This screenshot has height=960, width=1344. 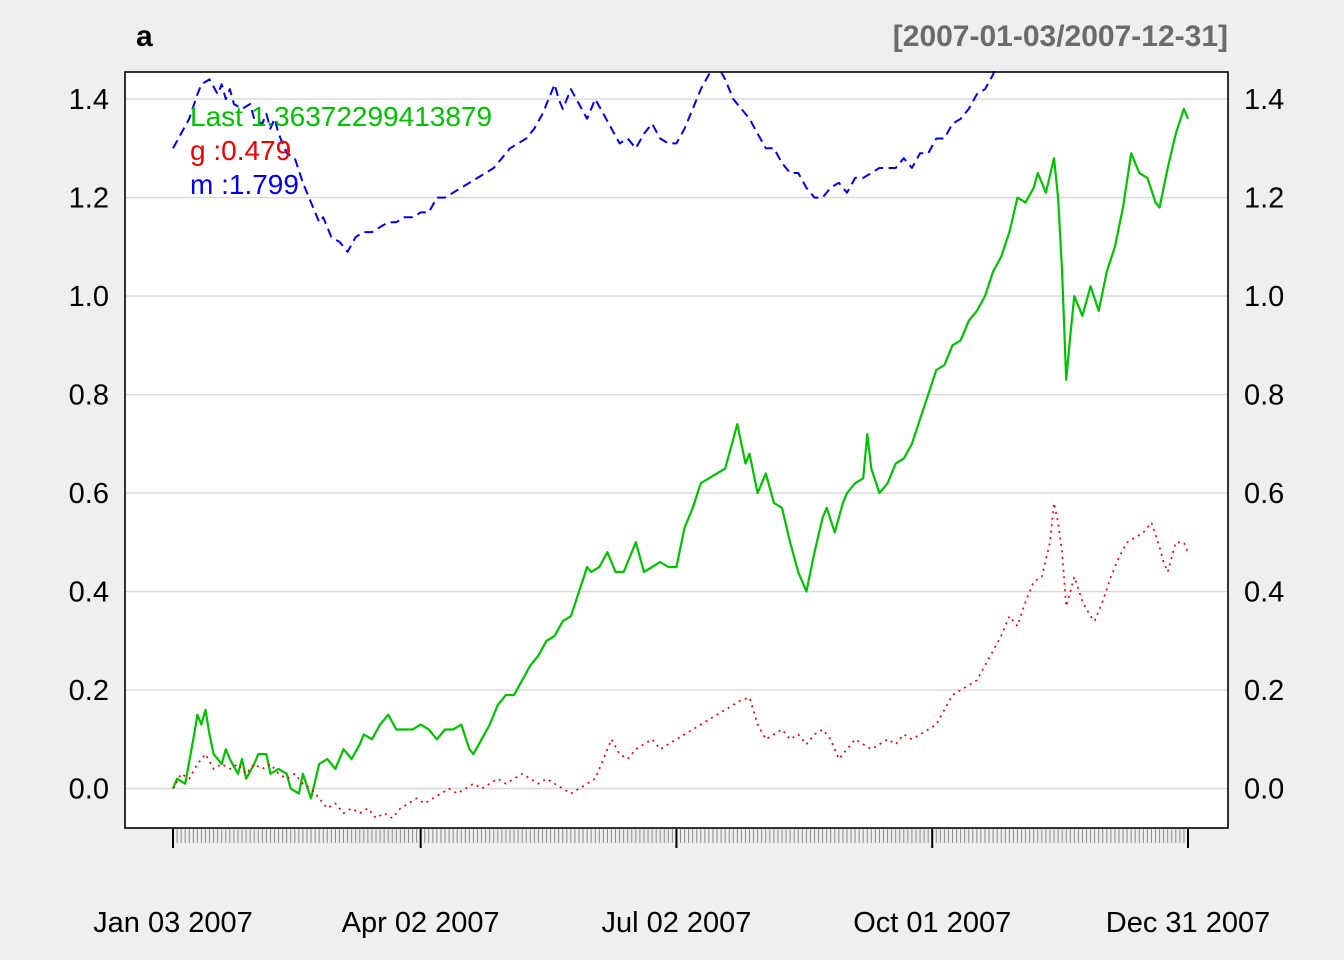 What do you see at coordinates (341, 116) in the screenshot?
I see `legend-last-value: Last 1.36372299413879` at bounding box center [341, 116].